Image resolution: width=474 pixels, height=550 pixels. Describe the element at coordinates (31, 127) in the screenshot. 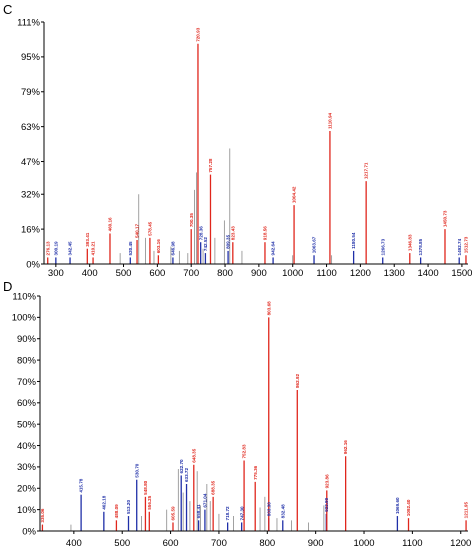

I see `y-tick-label: 63%` at that location.